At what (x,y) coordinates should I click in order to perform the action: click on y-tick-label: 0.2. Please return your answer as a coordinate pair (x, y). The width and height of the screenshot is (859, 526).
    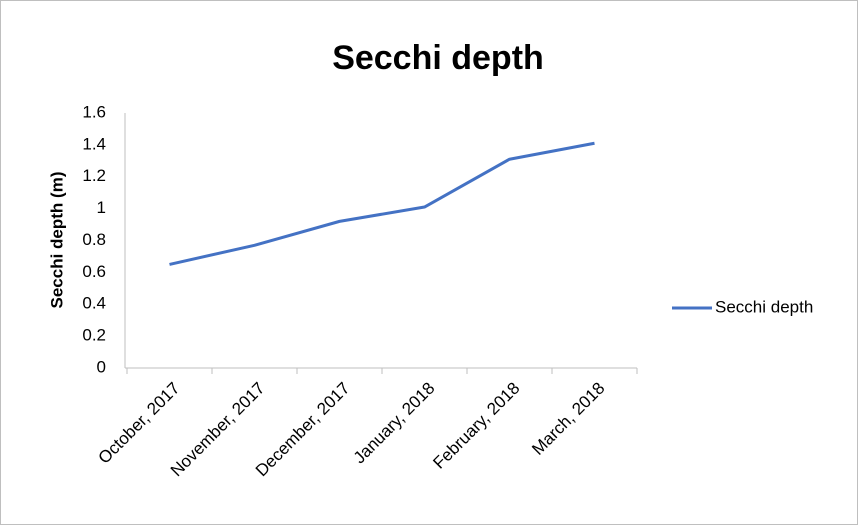
    Looking at the image, I should click on (94, 335).